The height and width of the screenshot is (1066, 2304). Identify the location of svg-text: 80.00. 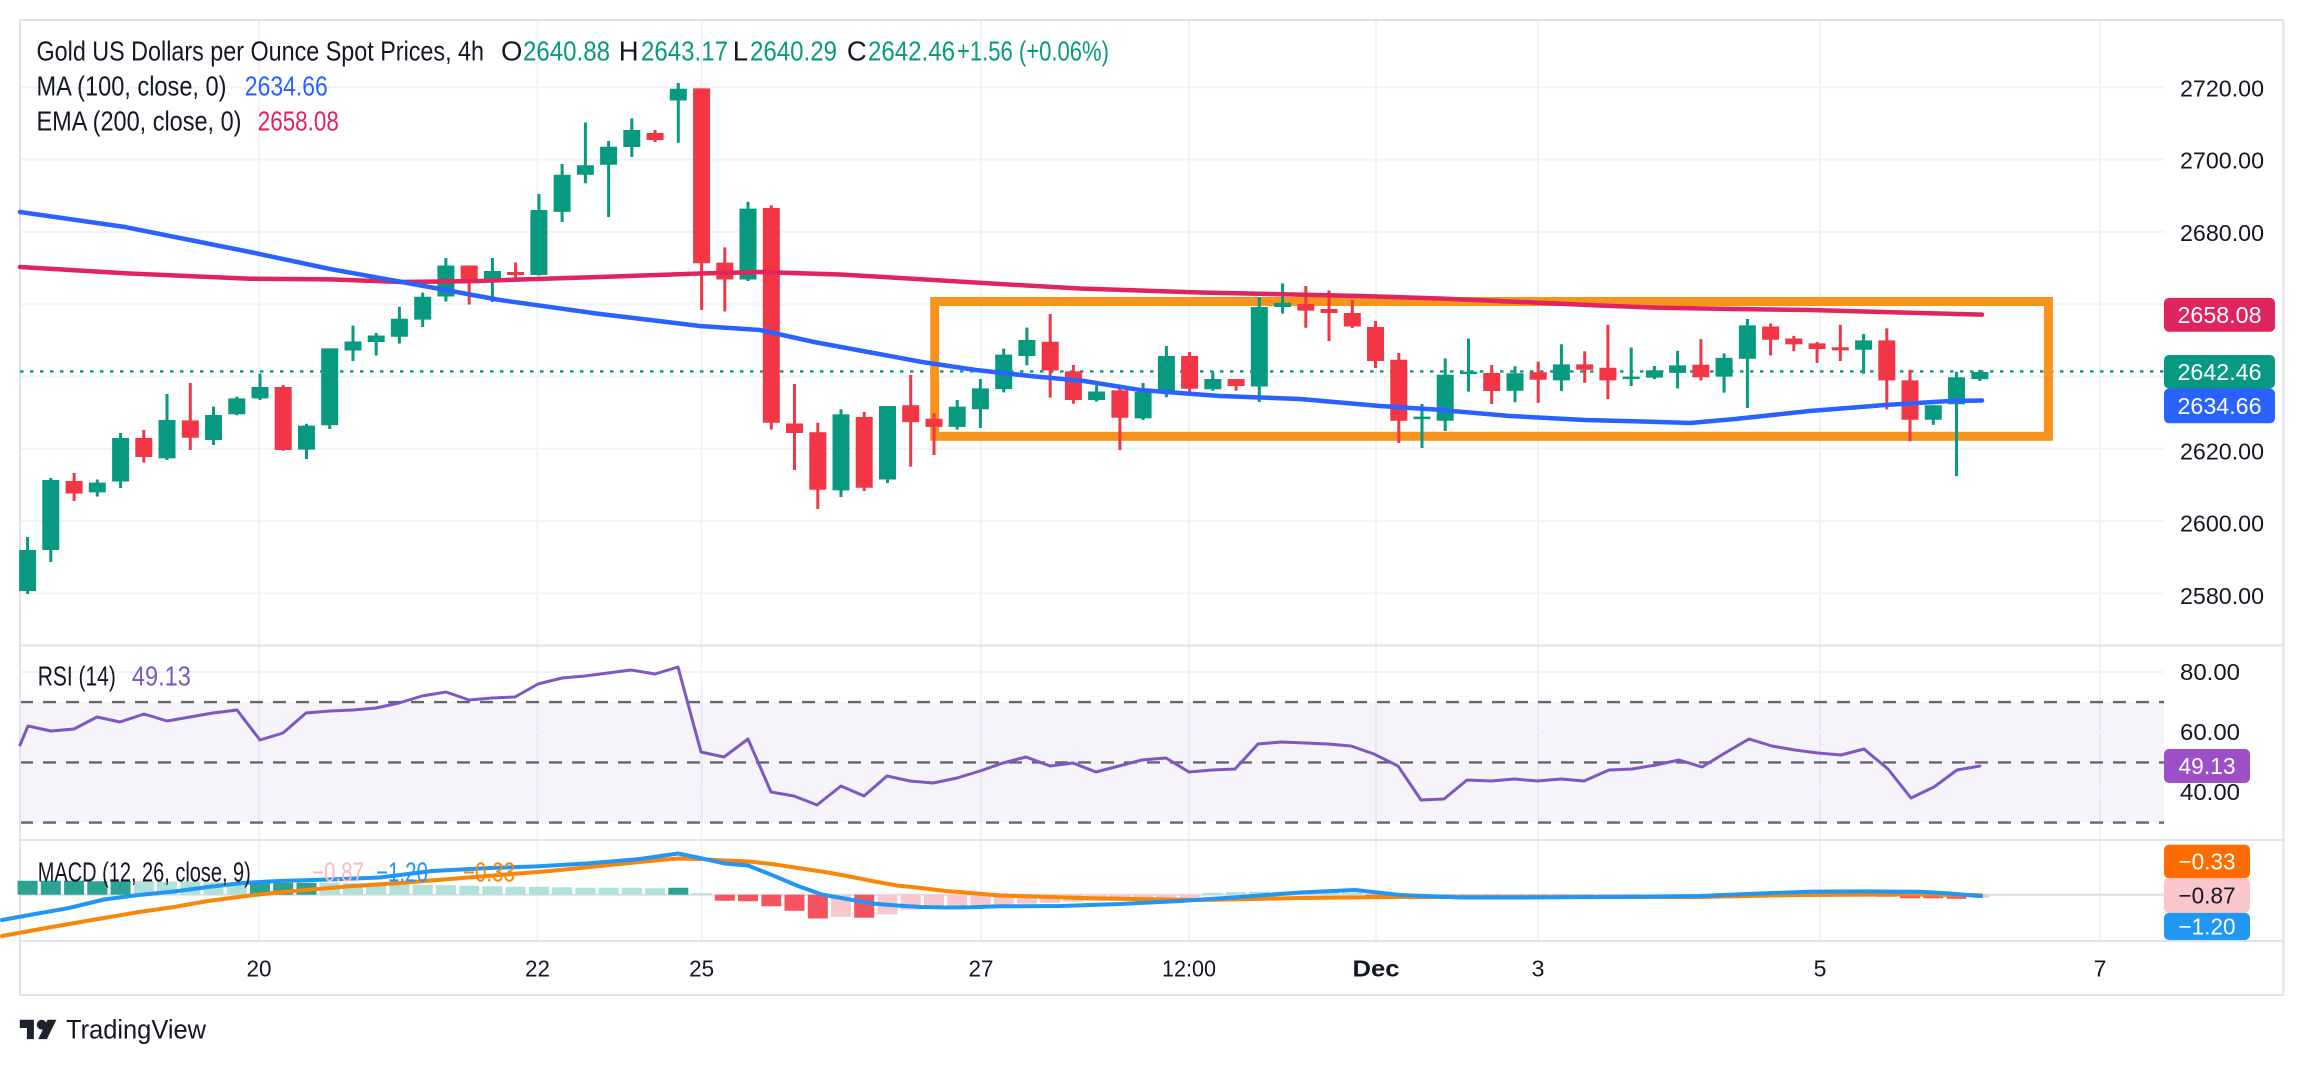
(2210, 672).